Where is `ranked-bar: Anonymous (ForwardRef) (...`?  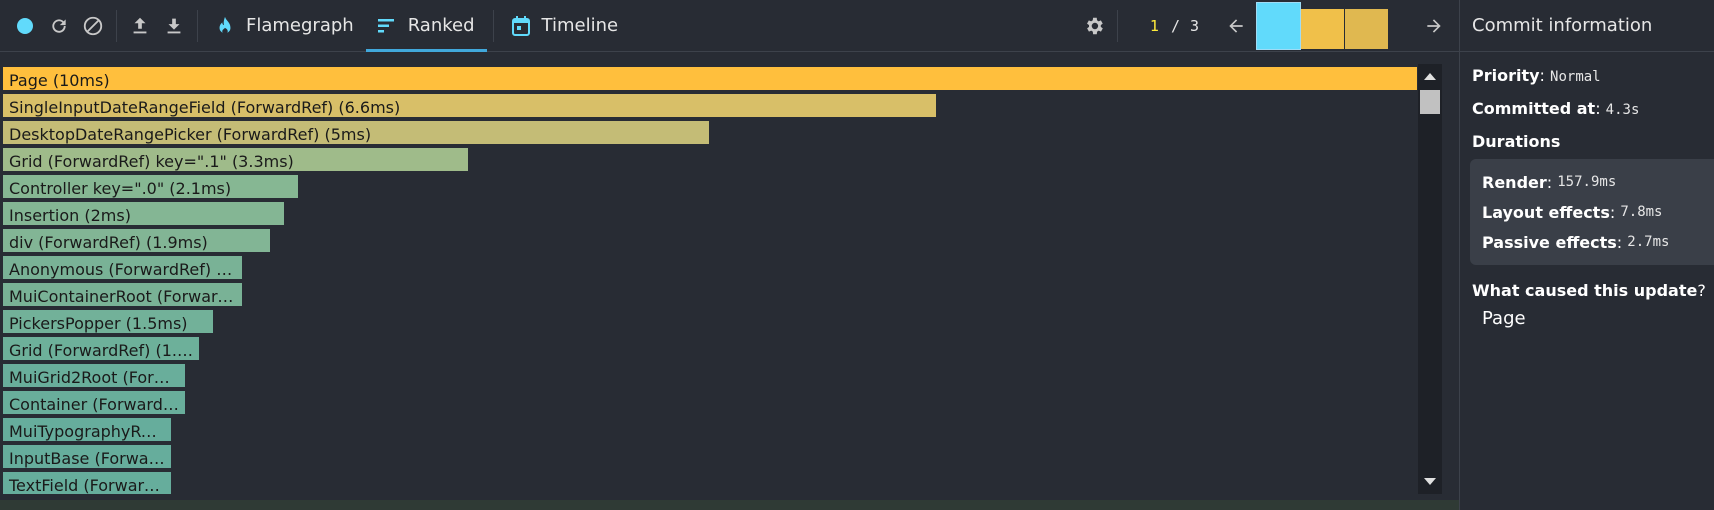 ranked-bar: Anonymous (ForwardRef) (... is located at coordinates (122, 267).